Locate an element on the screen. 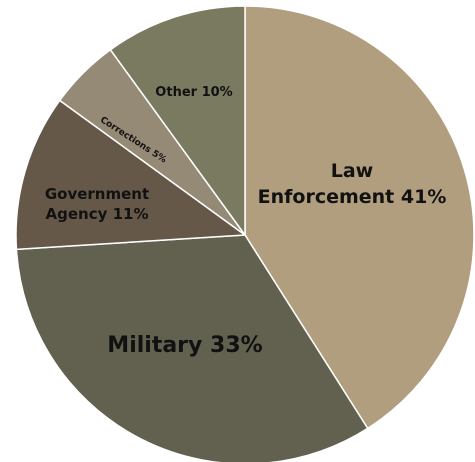  pie-label-other: Other 10% is located at coordinates (193, 92).